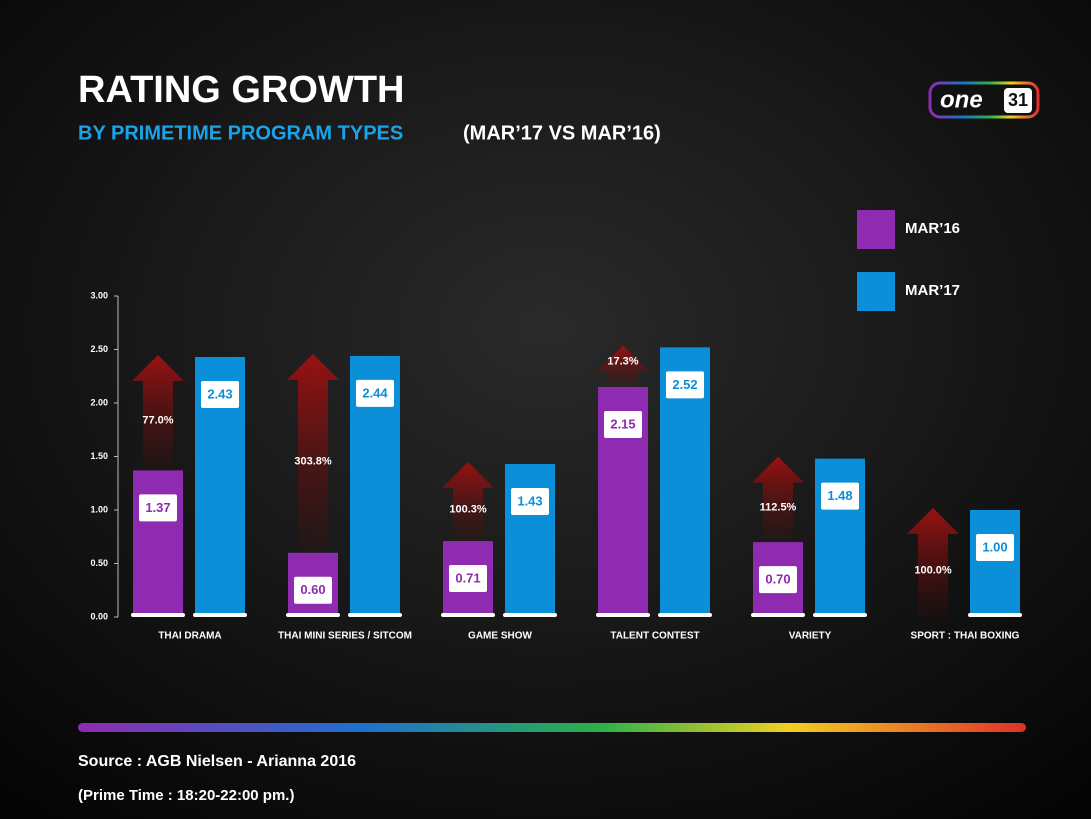 The width and height of the screenshot is (1091, 819). What do you see at coordinates (965, 636) in the screenshot?
I see `x-tick-label: SPORT : THAI BOXING` at bounding box center [965, 636].